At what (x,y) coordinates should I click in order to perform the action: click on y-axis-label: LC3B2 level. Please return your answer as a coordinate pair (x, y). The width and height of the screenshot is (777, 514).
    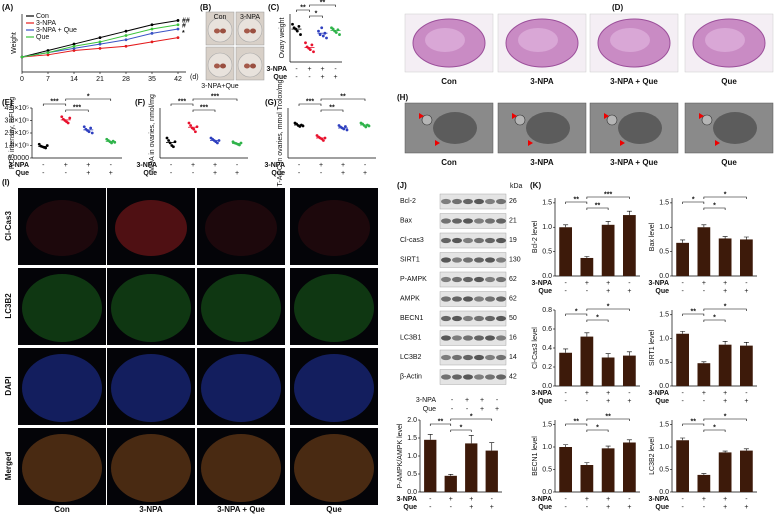
    Looking at the image, I should click on (652, 456).